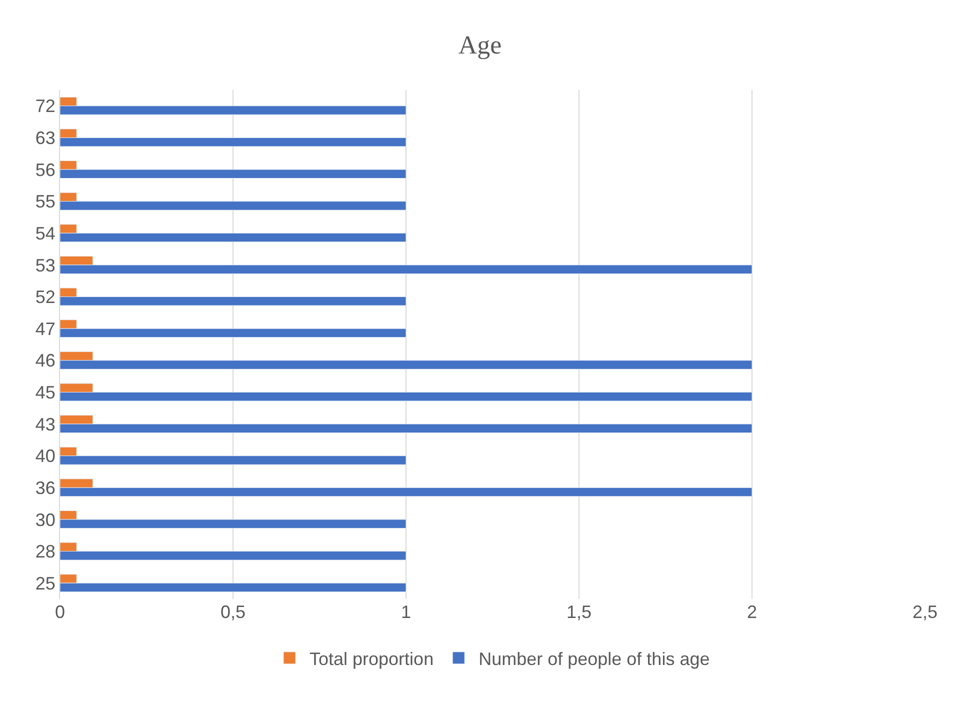  Describe the element at coordinates (233, 612) in the screenshot. I see `x-tick-label: 0,5` at that location.